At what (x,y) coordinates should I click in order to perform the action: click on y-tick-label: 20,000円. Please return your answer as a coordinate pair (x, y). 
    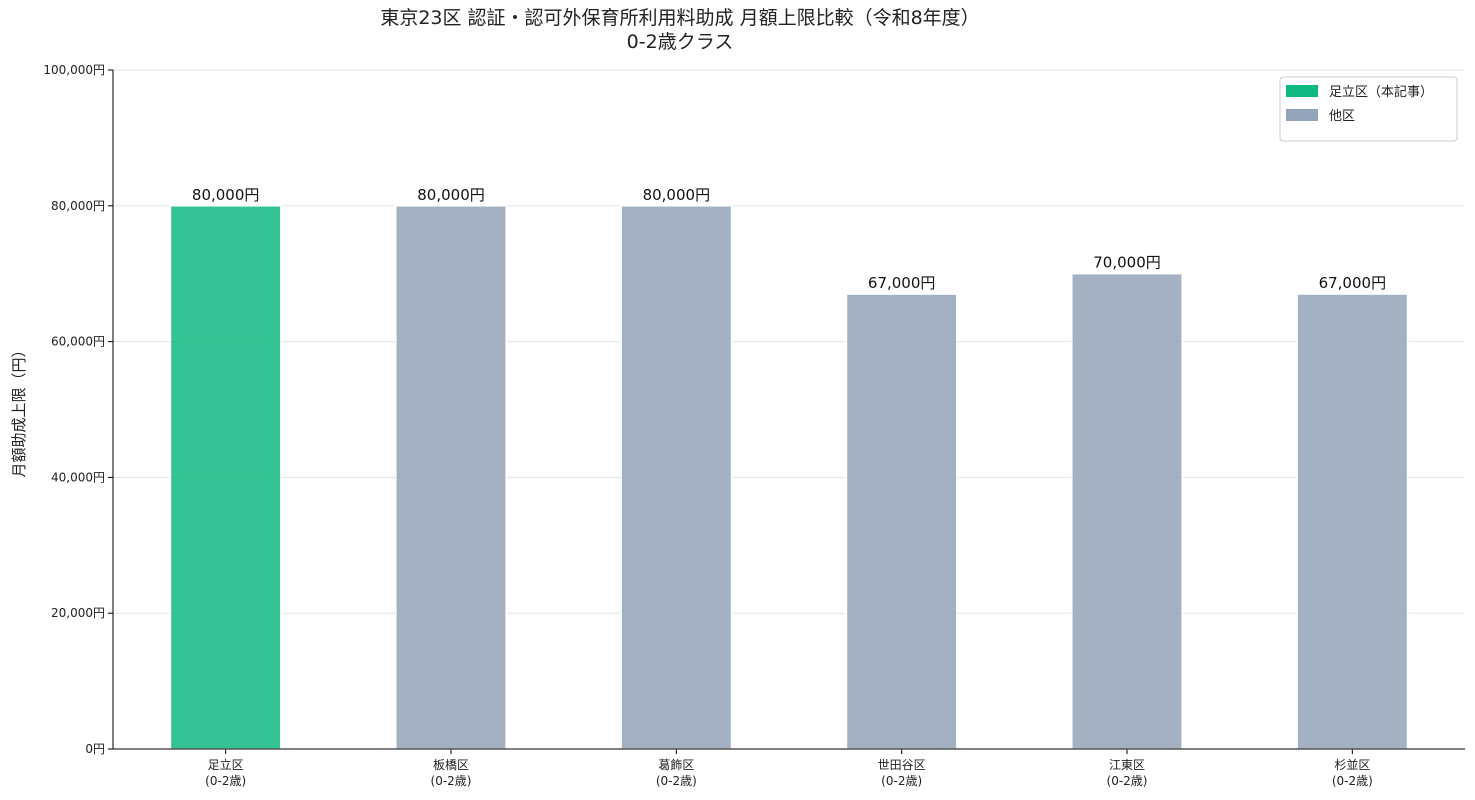
    Looking at the image, I should click on (78, 613).